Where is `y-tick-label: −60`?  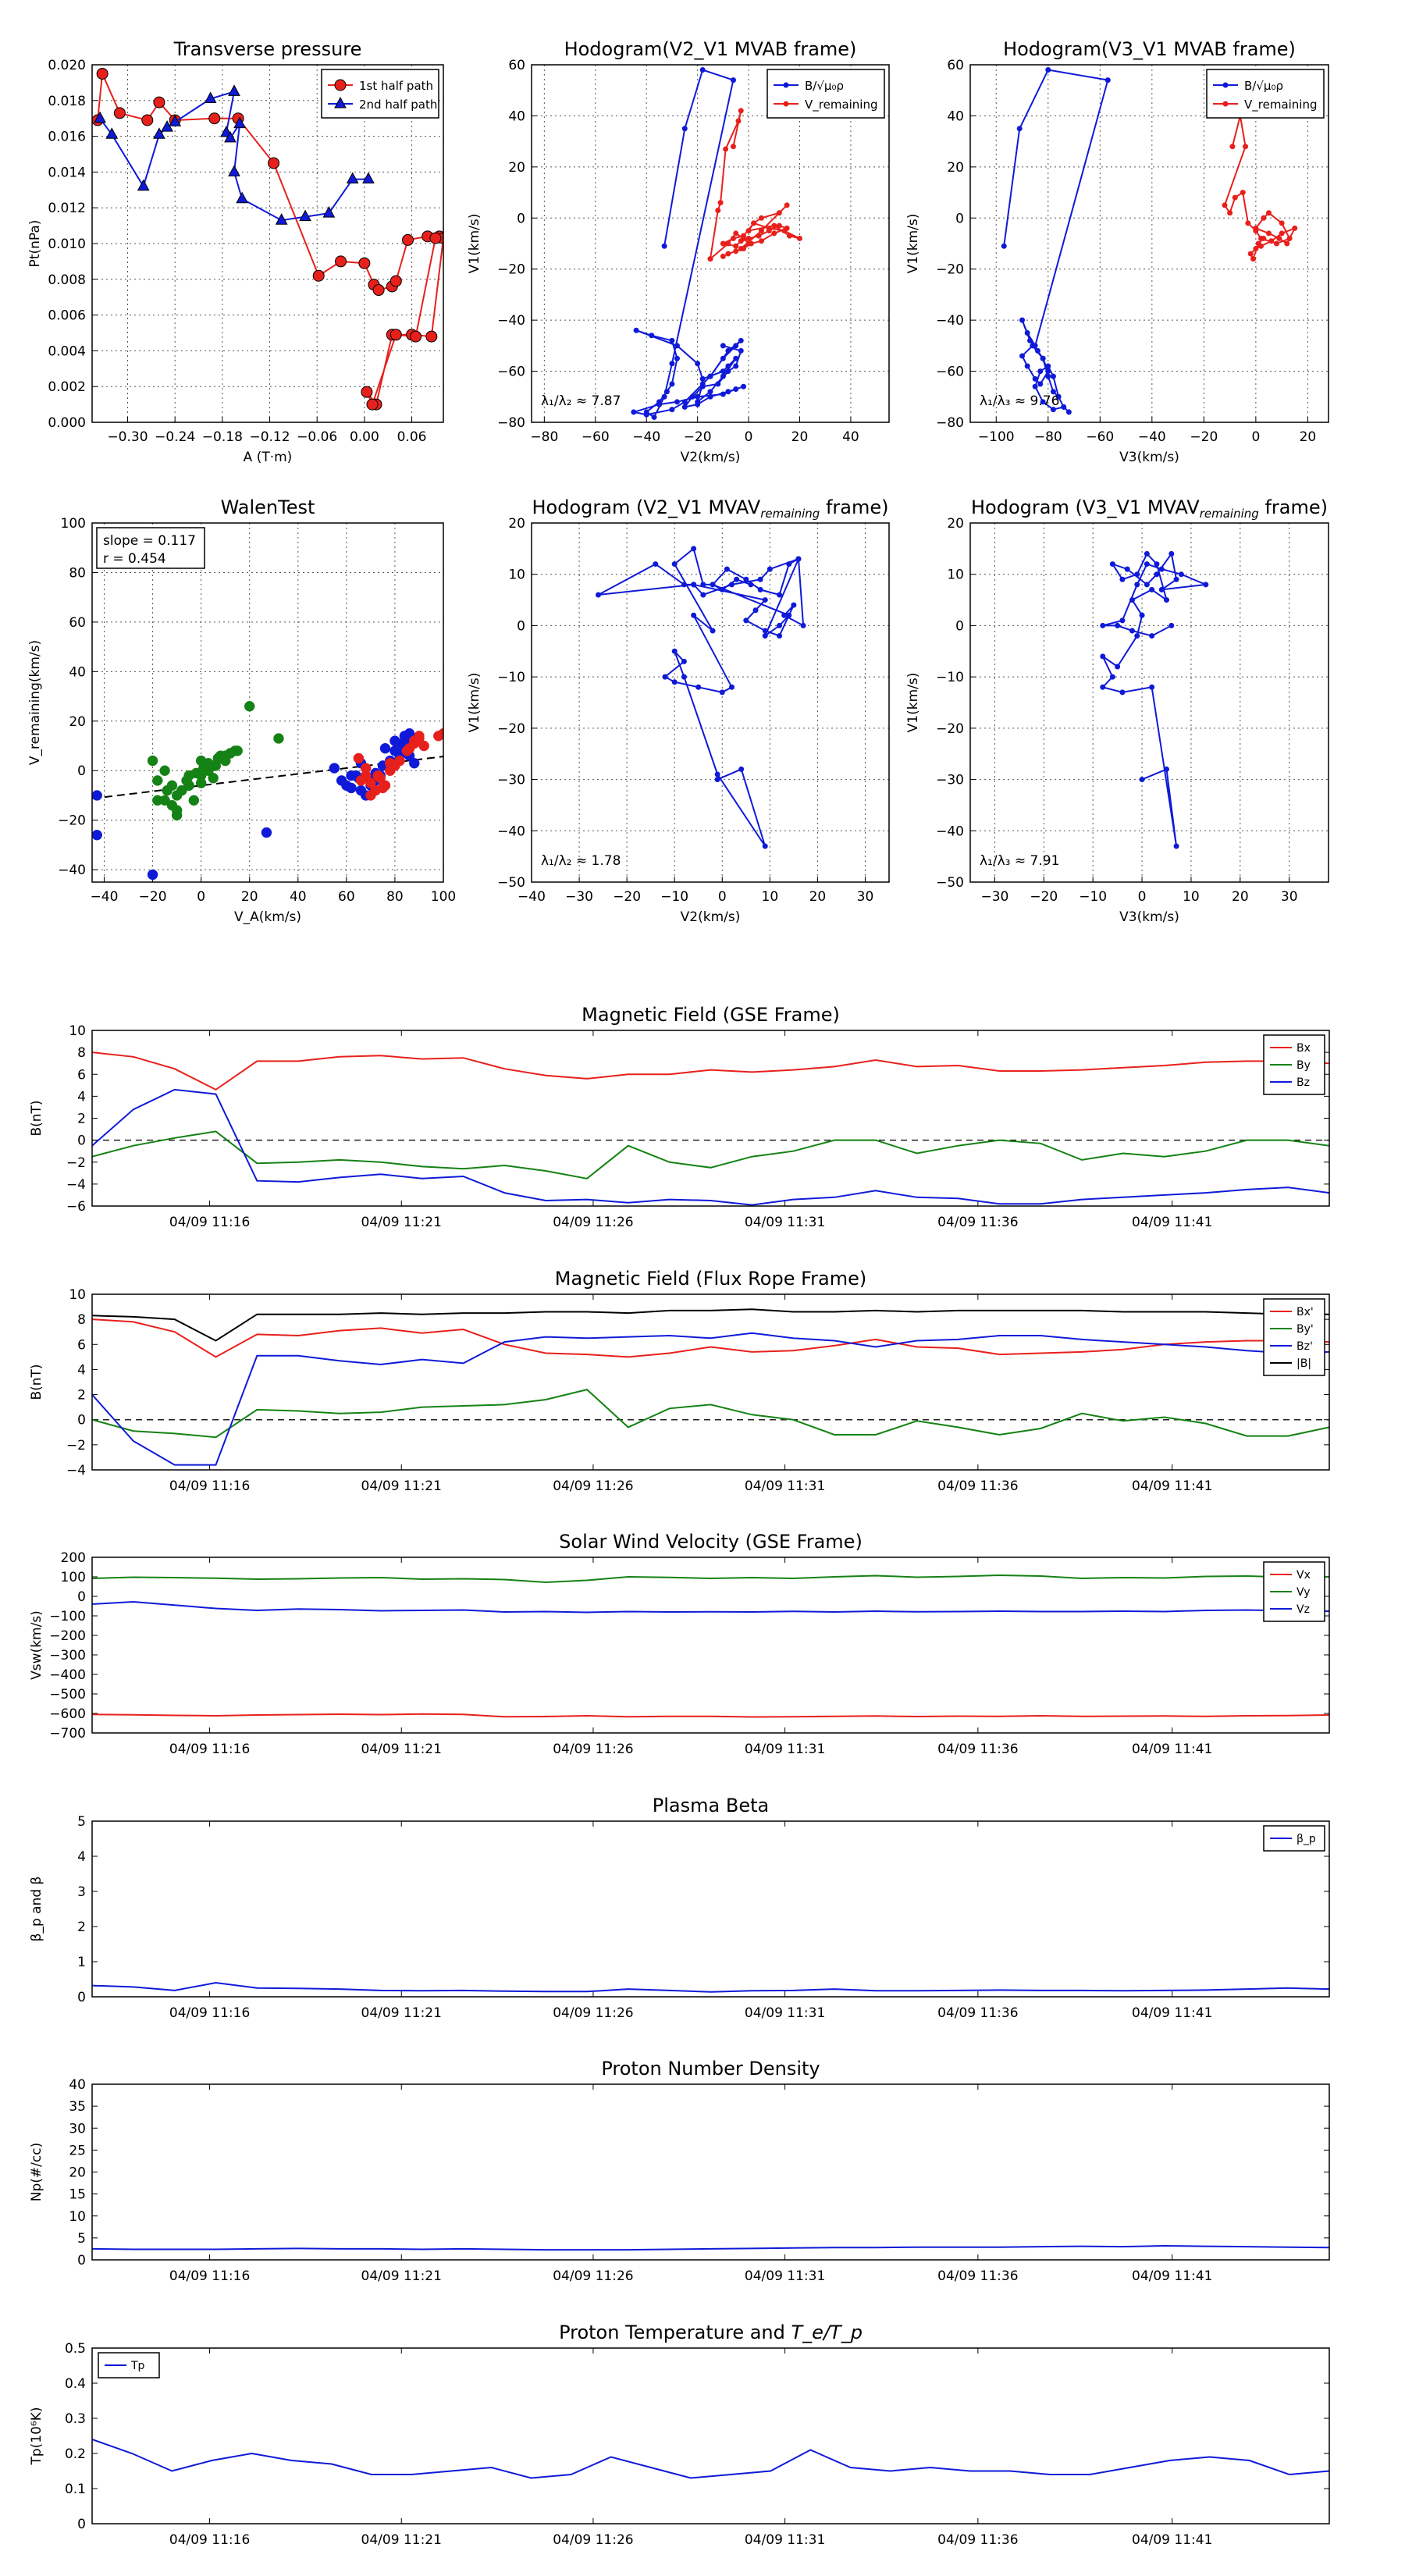
y-tick-label: −60 is located at coordinates (511, 372).